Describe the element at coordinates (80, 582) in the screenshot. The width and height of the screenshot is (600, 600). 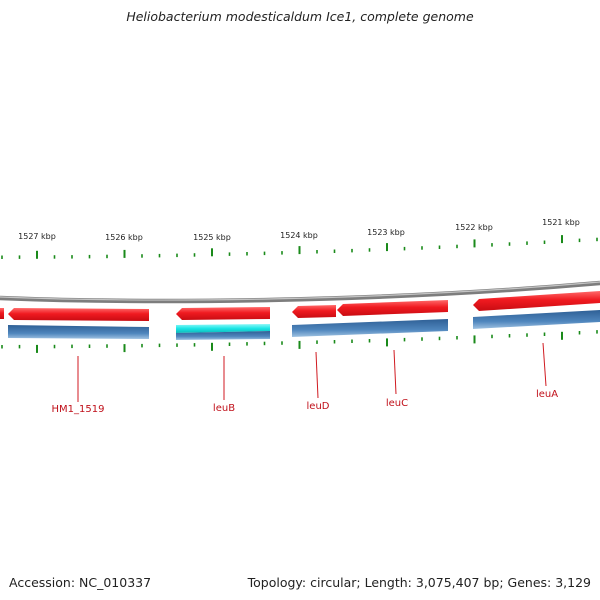
I see `accession-text: Accession: NC_010337` at that location.